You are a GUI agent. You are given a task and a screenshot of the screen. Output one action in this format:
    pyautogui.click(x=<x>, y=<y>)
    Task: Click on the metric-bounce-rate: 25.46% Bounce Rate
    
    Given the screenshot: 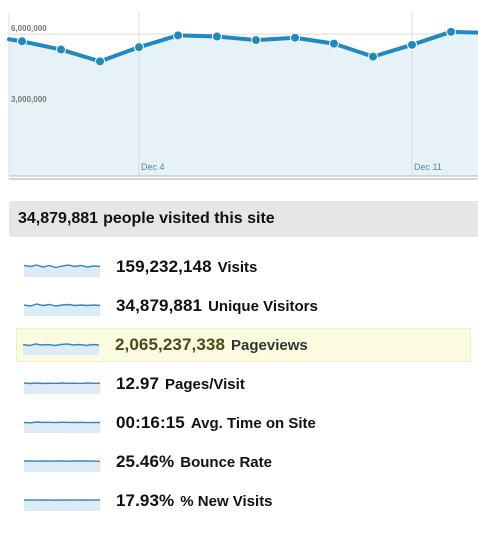 What is the action you would take?
    pyautogui.click(x=245, y=462)
    